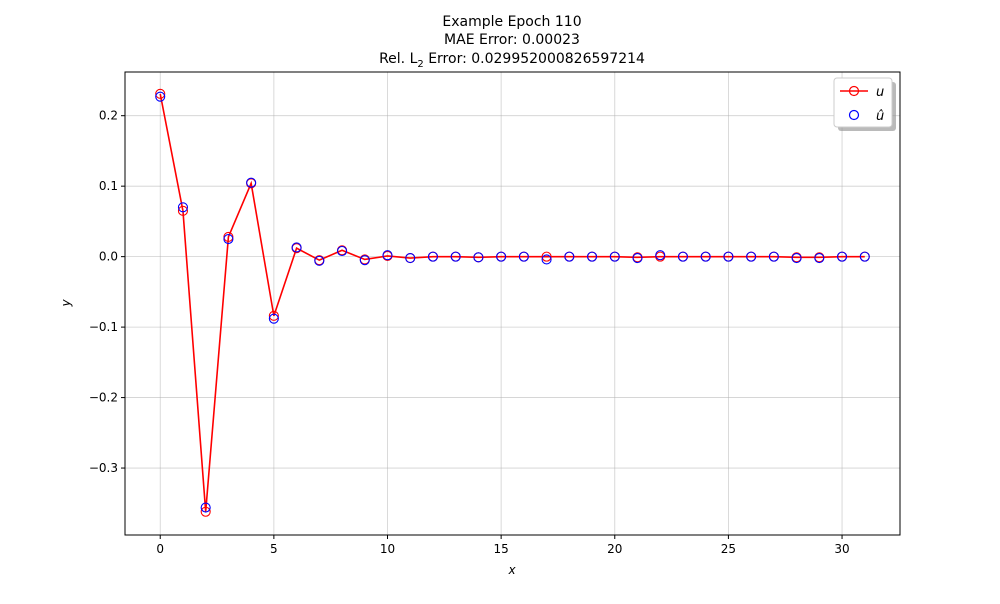  What do you see at coordinates (500, 549) in the screenshot?
I see `x-tick-label: 15` at bounding box center [500, 549].